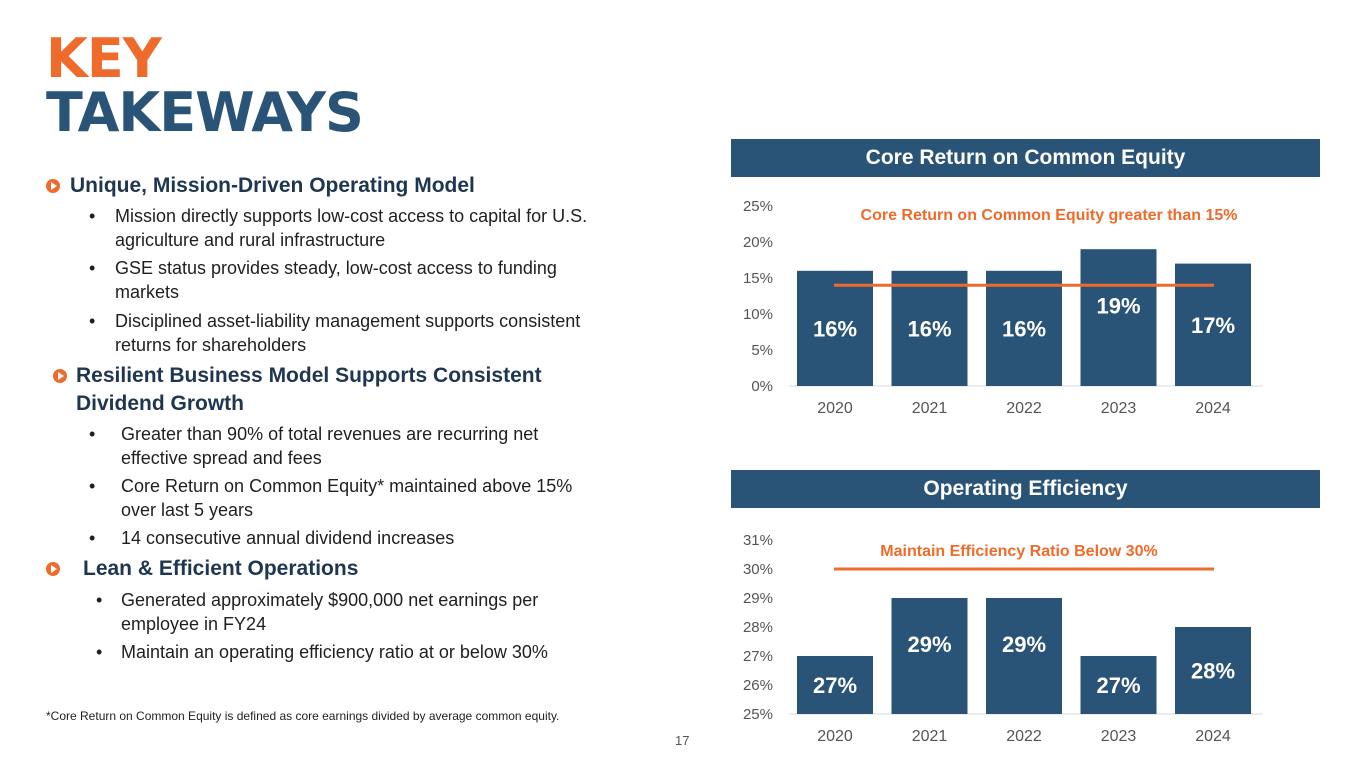 This screenshot has width=1365, height=768. Describe the element at coordinates (288, 538) in the screenshot. I see `bullet-text: 14 consecutive annual dividend increases` at that location.